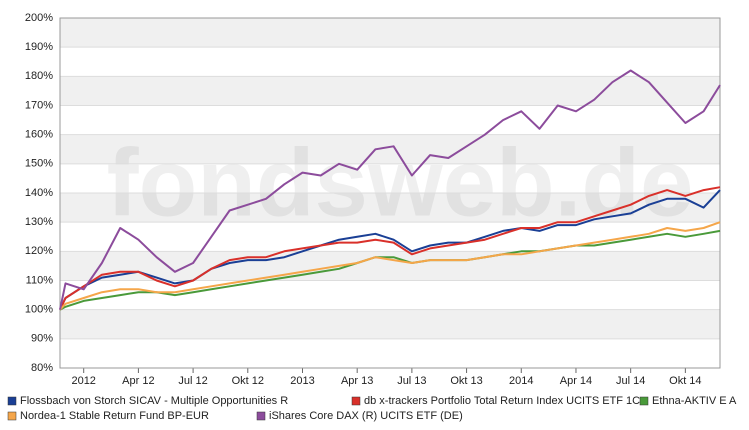  What do you see at coordinates (39, 135) in the screenshot?
I see `y-tick-label: 160%` at bounding box center [39, 135].